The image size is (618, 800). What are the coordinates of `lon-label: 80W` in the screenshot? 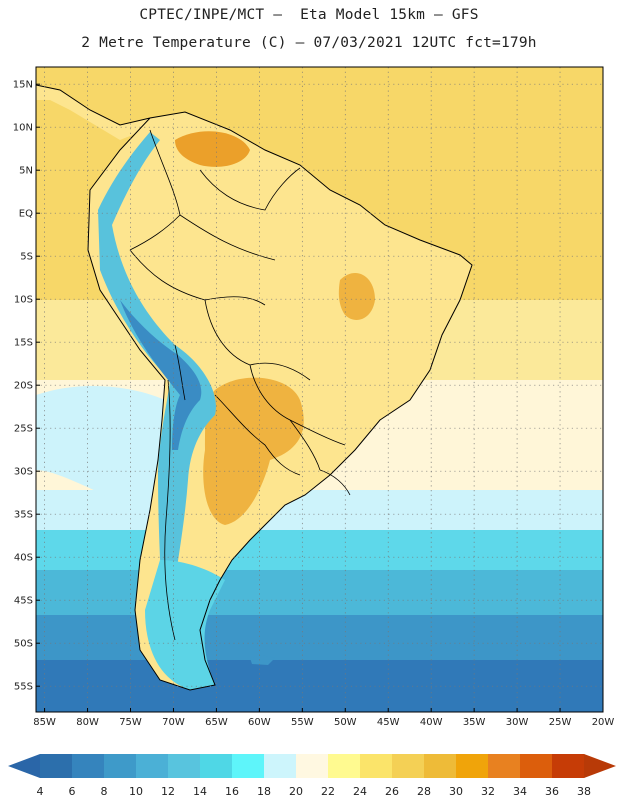 It's located at (87, 722).